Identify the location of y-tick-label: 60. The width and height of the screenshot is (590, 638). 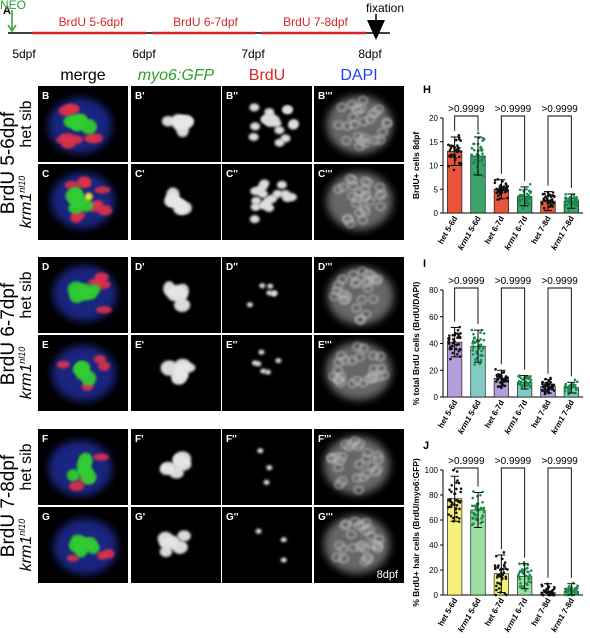
(433, 317).